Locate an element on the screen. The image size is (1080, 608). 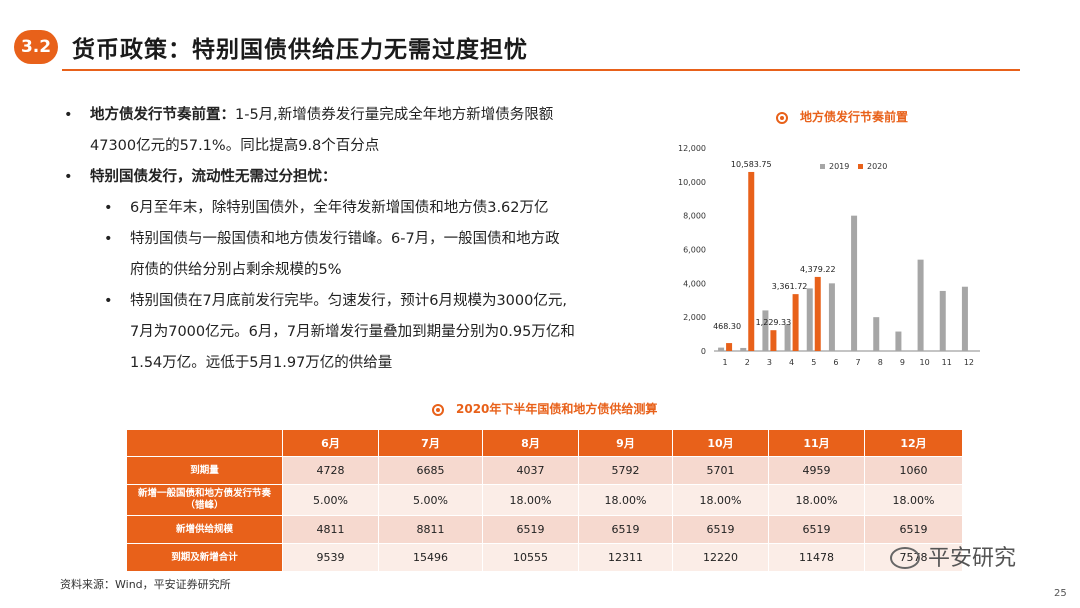
x-tick-label: 7 is located at coordinates (858, 362).